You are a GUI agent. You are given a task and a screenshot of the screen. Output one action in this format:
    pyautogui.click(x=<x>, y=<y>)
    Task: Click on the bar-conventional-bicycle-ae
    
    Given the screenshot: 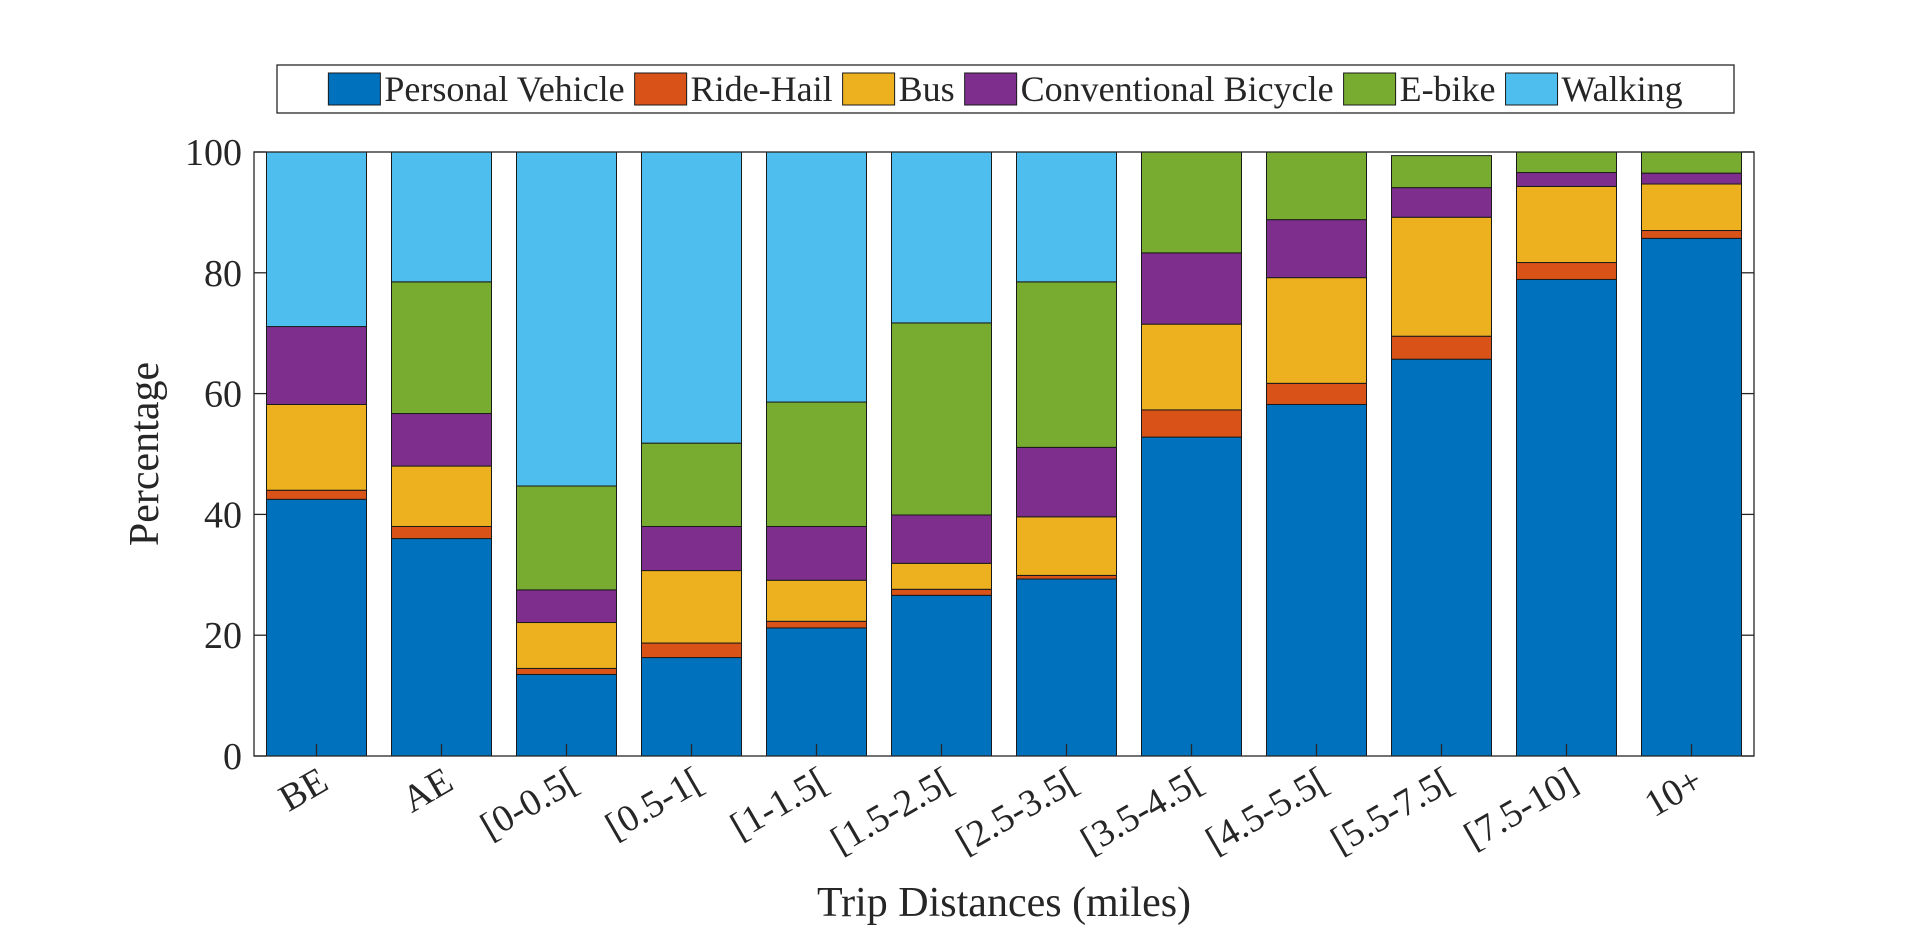 What is the action you would take?
    pyautogui.click(x=441, y=440)
    